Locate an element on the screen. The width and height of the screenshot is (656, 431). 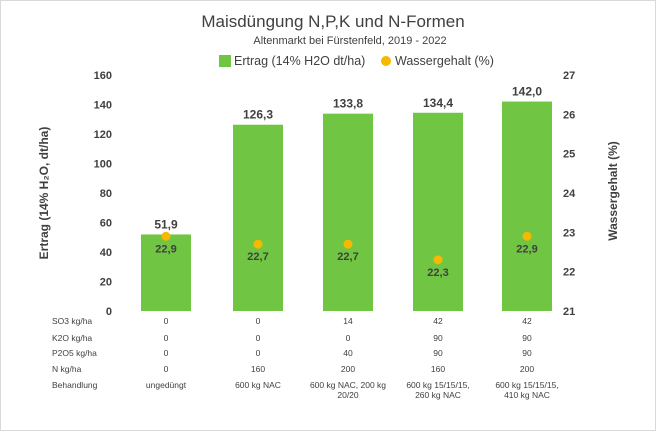
legend-label-ertrag: Ertrag (14% H2O dt/ha) is located at coordinates (299, 61).